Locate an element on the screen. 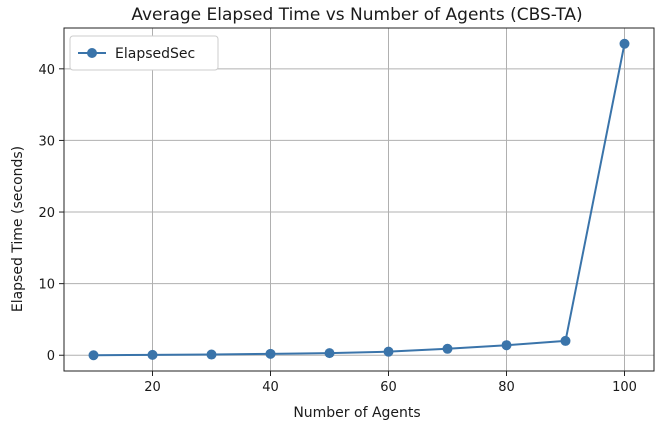 The width and height of the screenshot is (668, 432). x-axis-ticks: 20 40 60 80 100 is located at coordinates (390, 383).